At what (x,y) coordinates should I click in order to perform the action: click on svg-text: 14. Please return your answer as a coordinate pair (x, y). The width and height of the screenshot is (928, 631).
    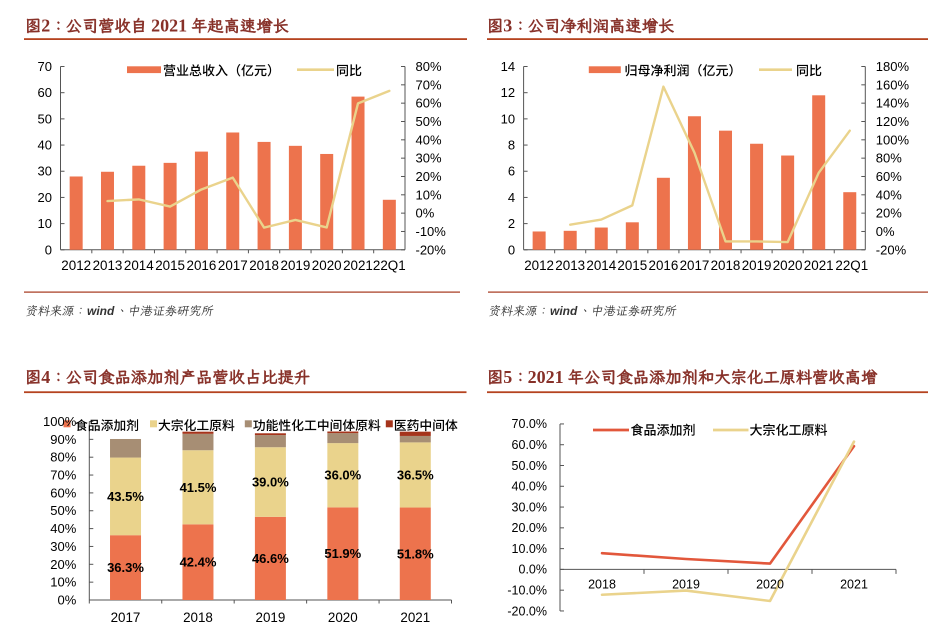
    Looking at the image, I should click on (508, 66).